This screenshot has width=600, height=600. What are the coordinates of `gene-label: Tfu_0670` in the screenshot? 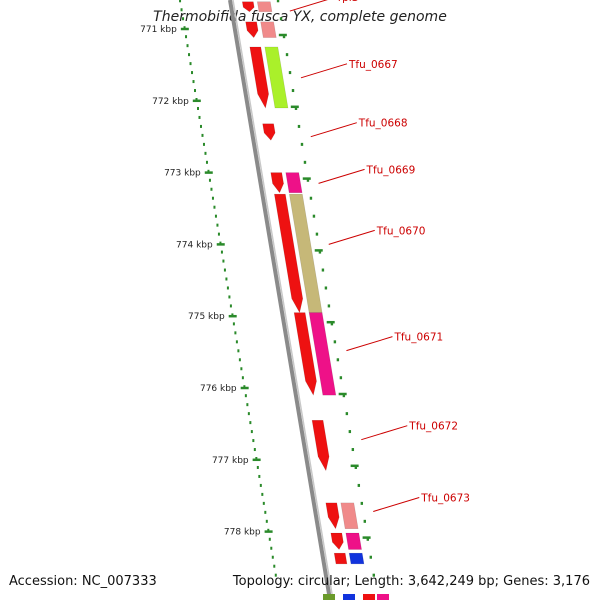 It's located at (401, 231).